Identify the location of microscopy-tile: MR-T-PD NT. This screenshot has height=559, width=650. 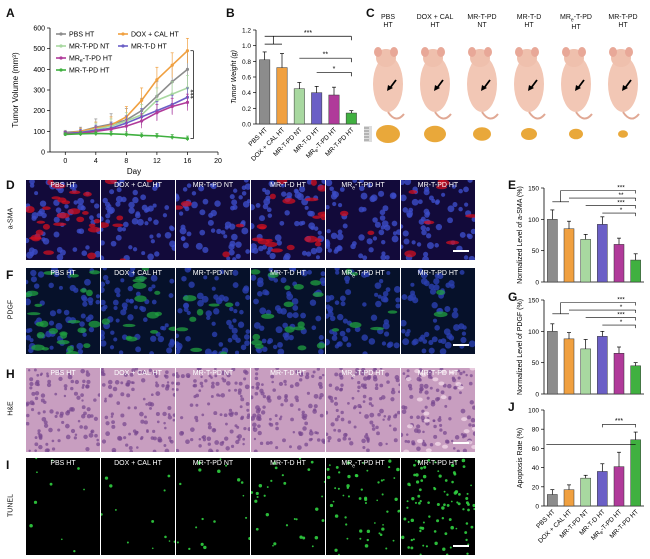
(213, 506).